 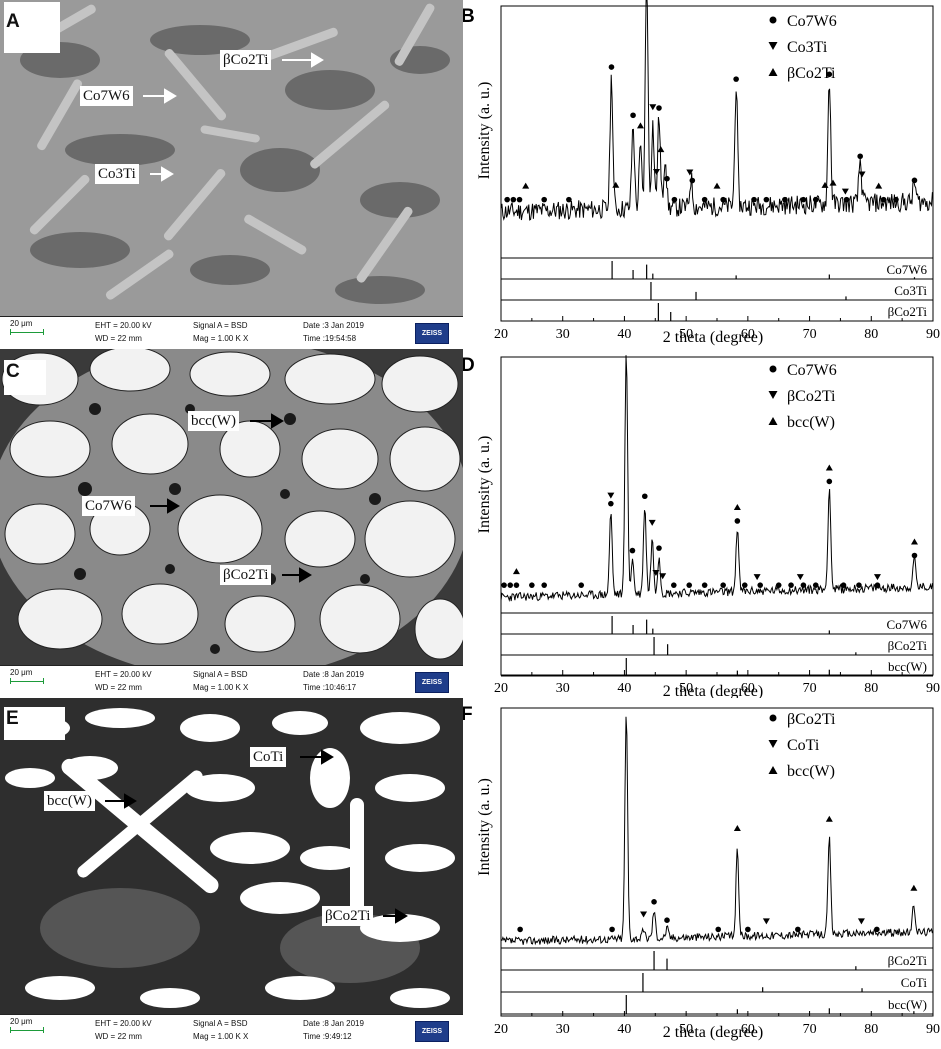 I want to click on wd-text: WD = 22 mm, so click(x=118, y=687).